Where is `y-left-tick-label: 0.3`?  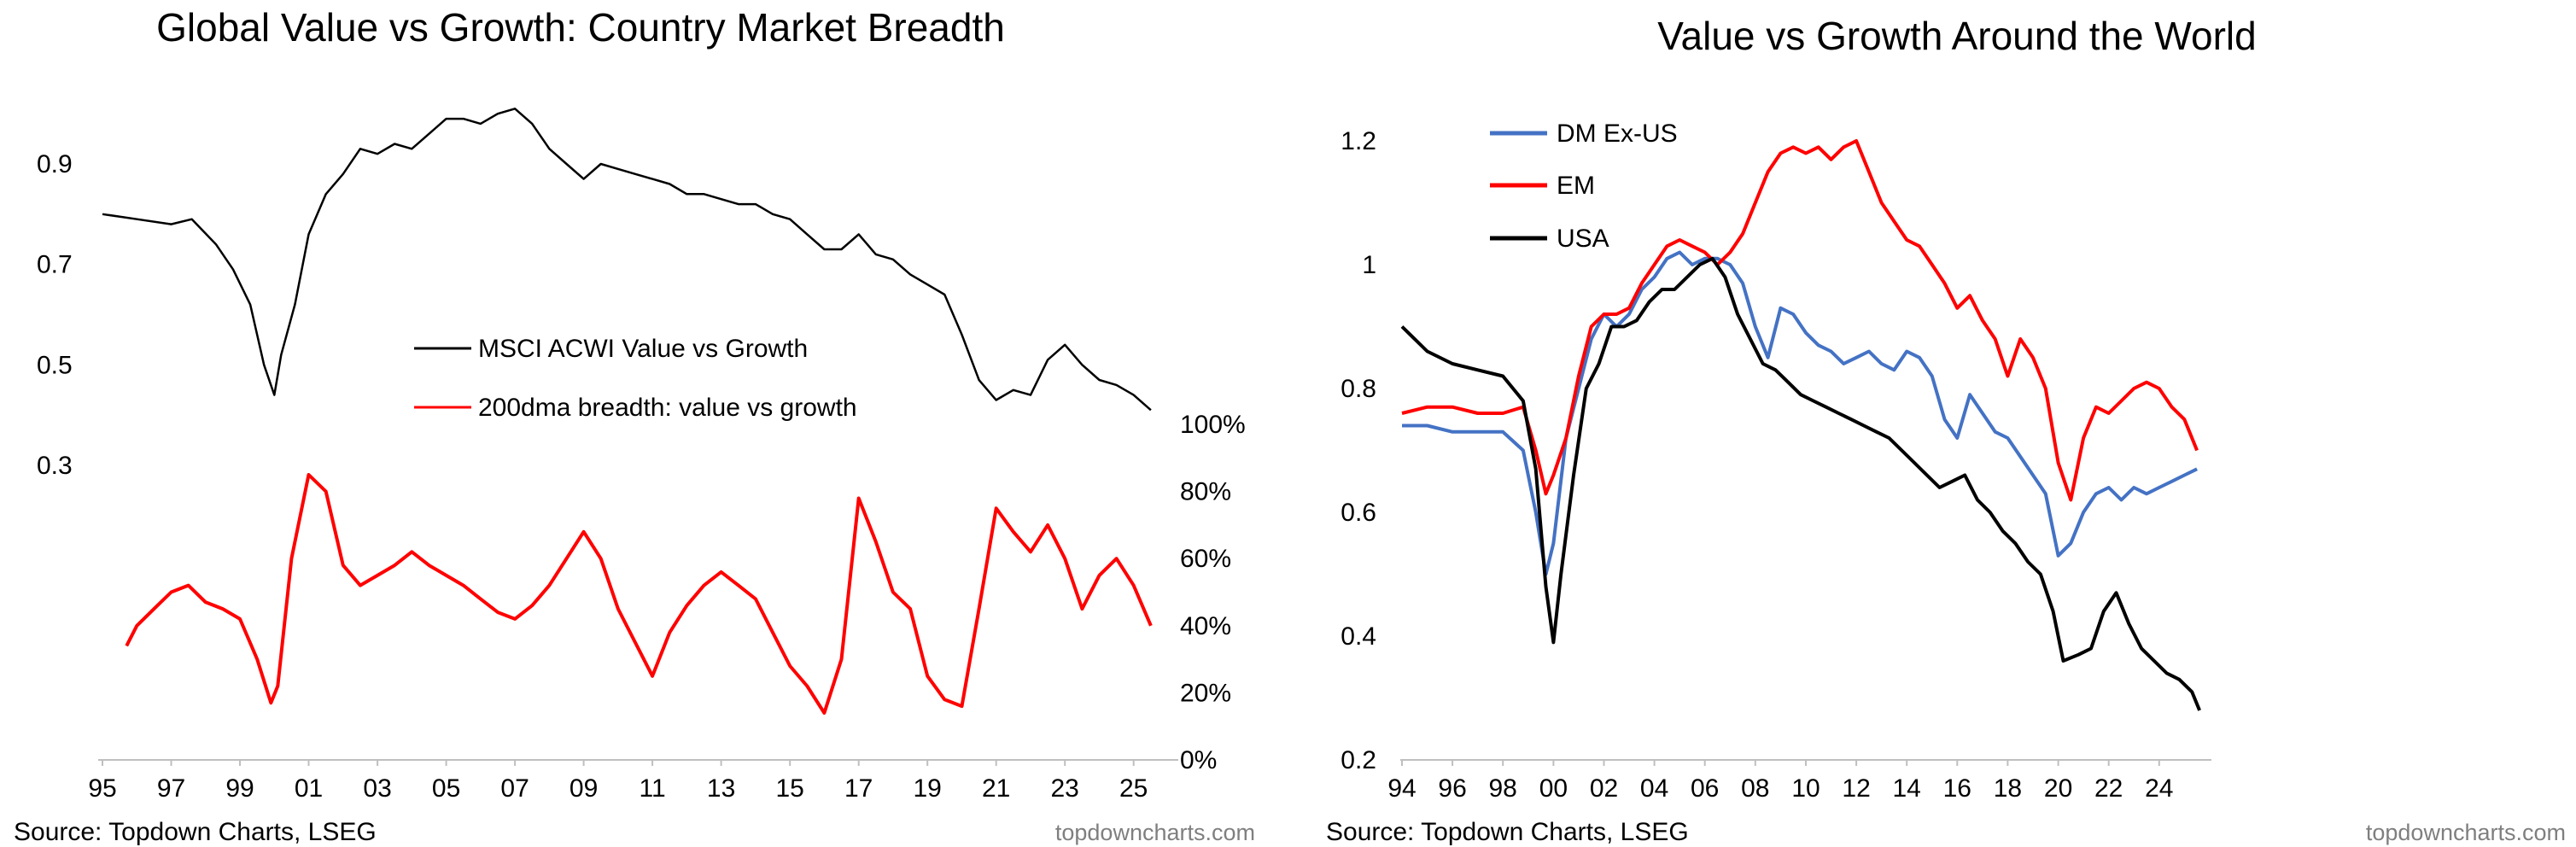
y-left-tick-label: 0.3 is located at coordinates (55, 466).